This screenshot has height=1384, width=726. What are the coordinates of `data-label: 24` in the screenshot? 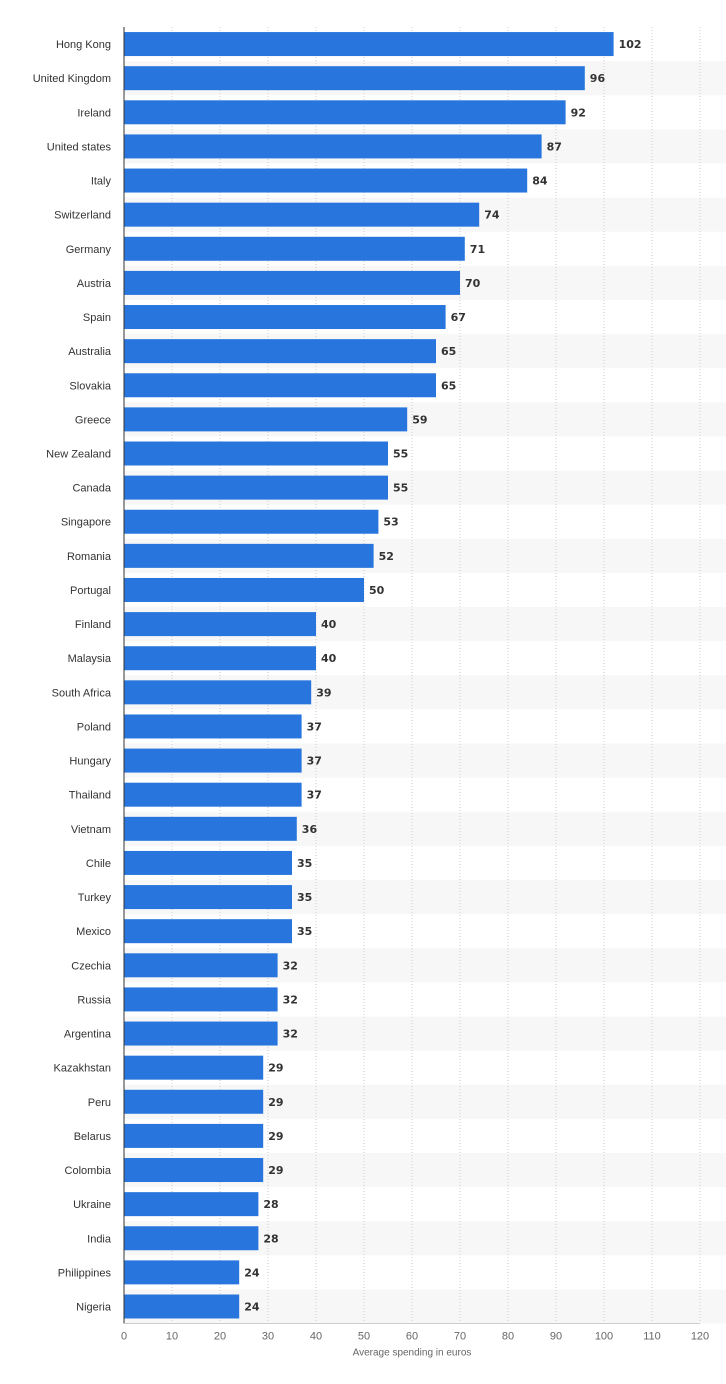 It's located at (252, 1272).